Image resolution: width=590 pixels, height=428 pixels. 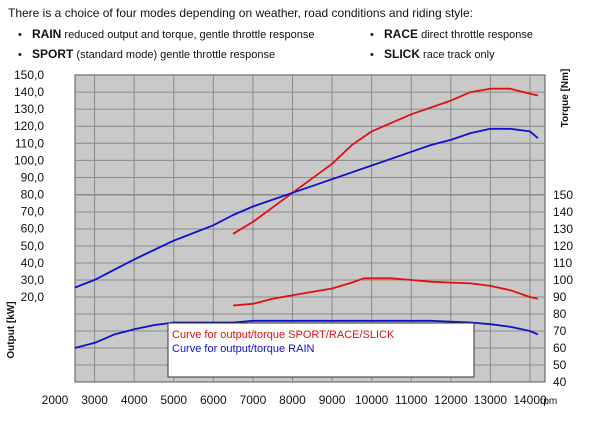 I want to click on x-tick-label: 8000, so click(x=292, y=400).